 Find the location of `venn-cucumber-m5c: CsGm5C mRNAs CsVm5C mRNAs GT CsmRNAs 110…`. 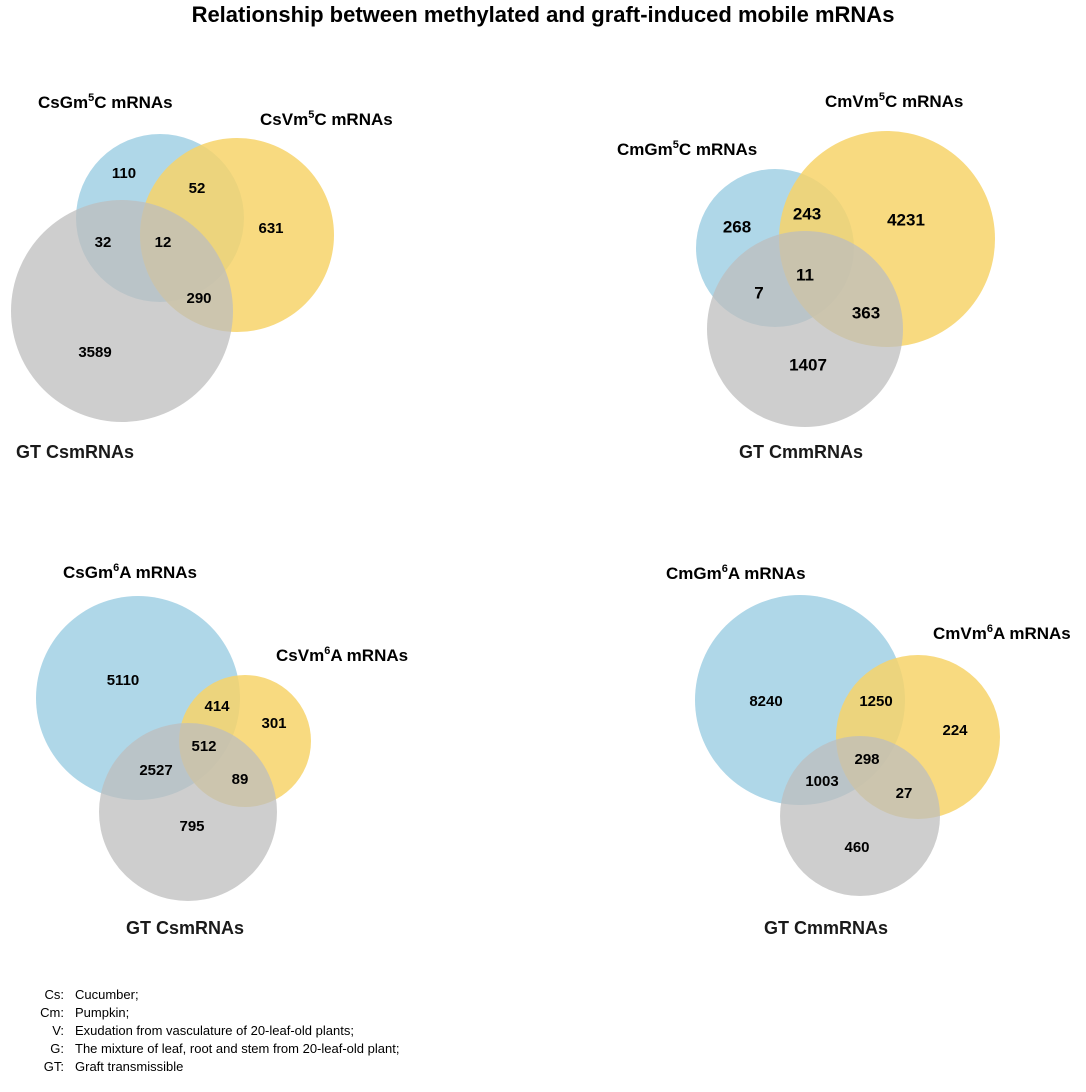

venn-cucumber-m5c: CsGm5C mRNAs CsVm5C mRNAs GT CsmRNAs 110… is located at coordinates (202, 277).